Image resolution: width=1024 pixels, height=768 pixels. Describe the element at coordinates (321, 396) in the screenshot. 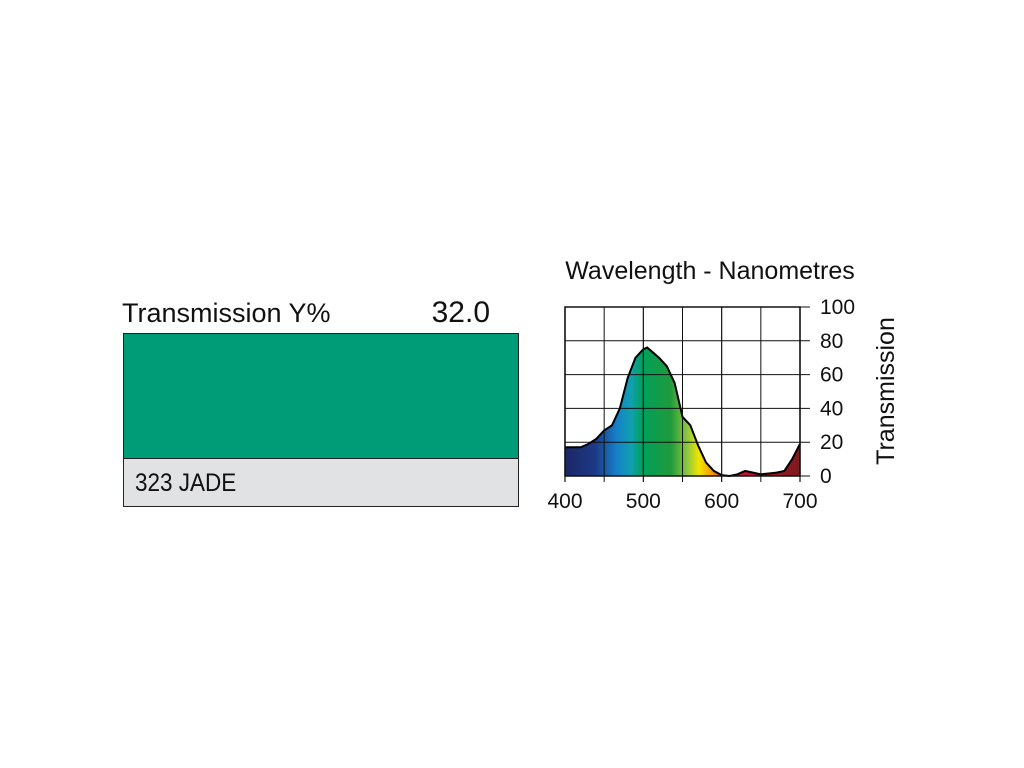

I see `color-swatch` at that location.